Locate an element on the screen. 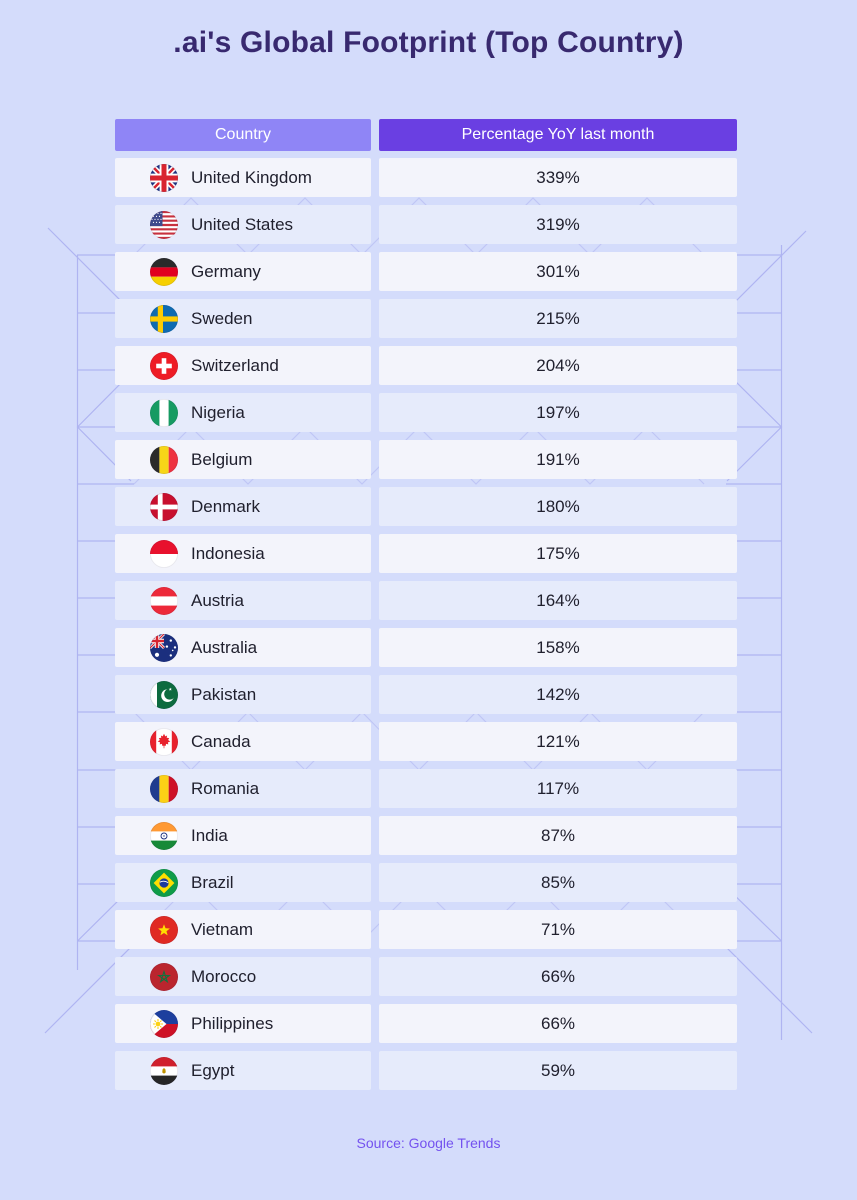  country-label: Egypt is located at coordinates (213, 1070).